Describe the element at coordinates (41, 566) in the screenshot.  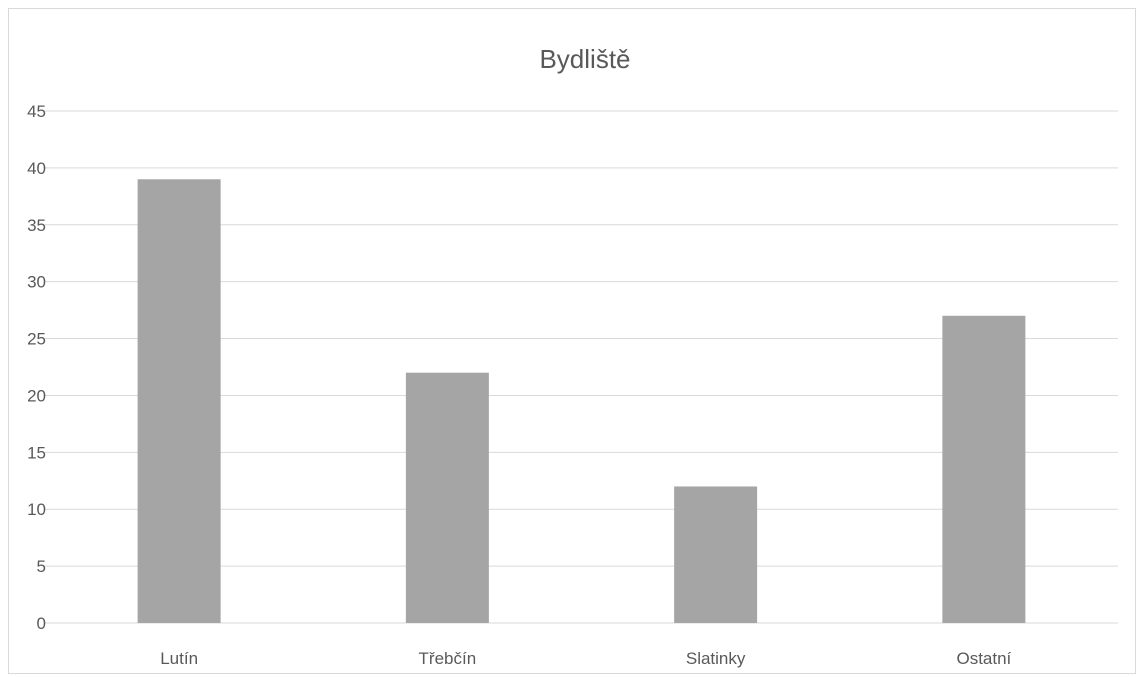
I see `y-tick-label: 5` at that location.